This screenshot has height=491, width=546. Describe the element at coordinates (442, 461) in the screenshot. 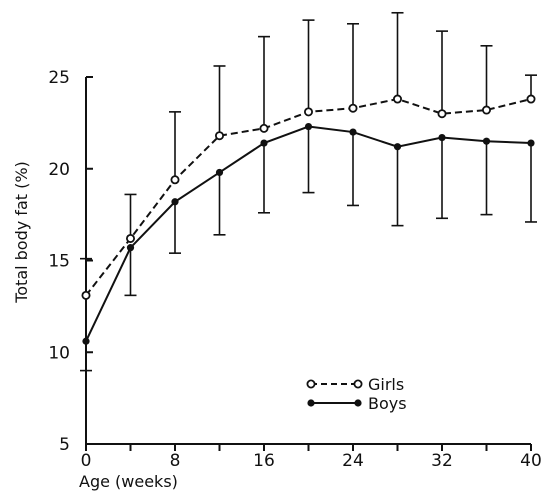

I see `x-tick-label: 32` at that location.